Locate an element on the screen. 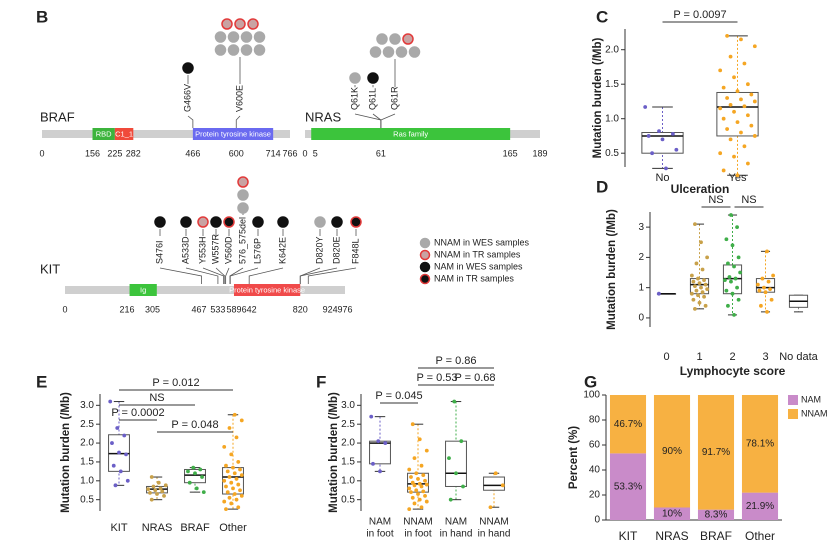  position-tick-label: 165 is located at coordinates (510, 153).